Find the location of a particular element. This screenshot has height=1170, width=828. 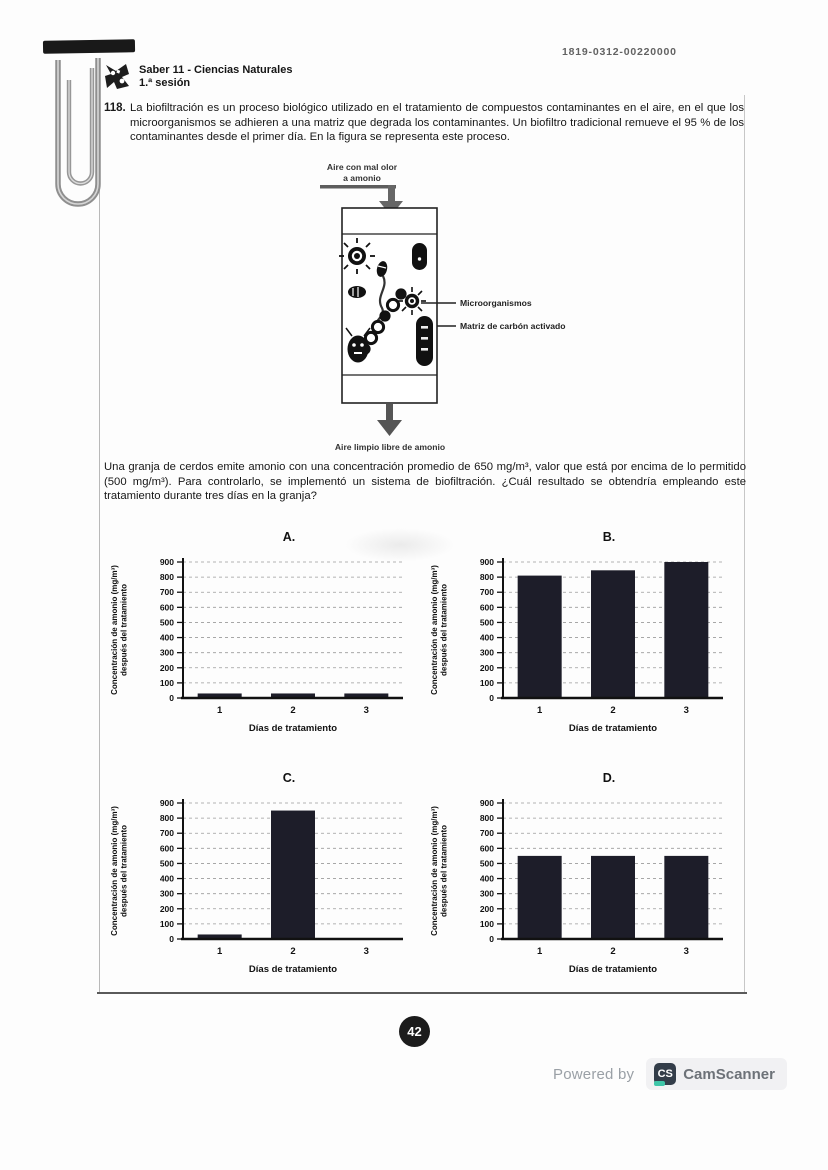

camscanner-badge: CS CamScanner is located at coordinates (716, 1074).